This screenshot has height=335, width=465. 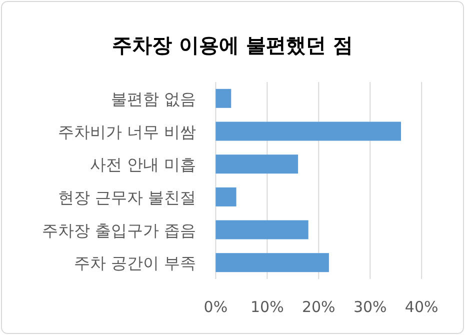 What do you see at coordinates (127, 132) in the screenshot?
I see `y-tick-label: 주차비가 너무 비쌈` at bounding box center [127, 132].